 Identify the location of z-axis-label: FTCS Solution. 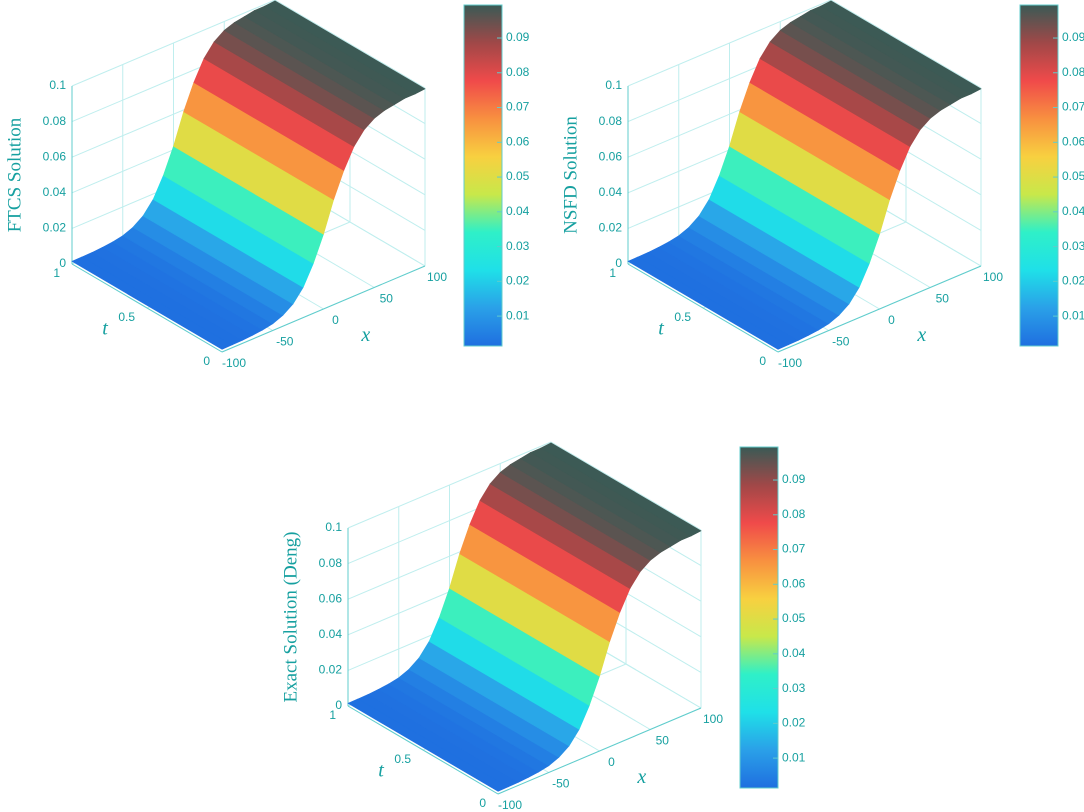
(14, 174).